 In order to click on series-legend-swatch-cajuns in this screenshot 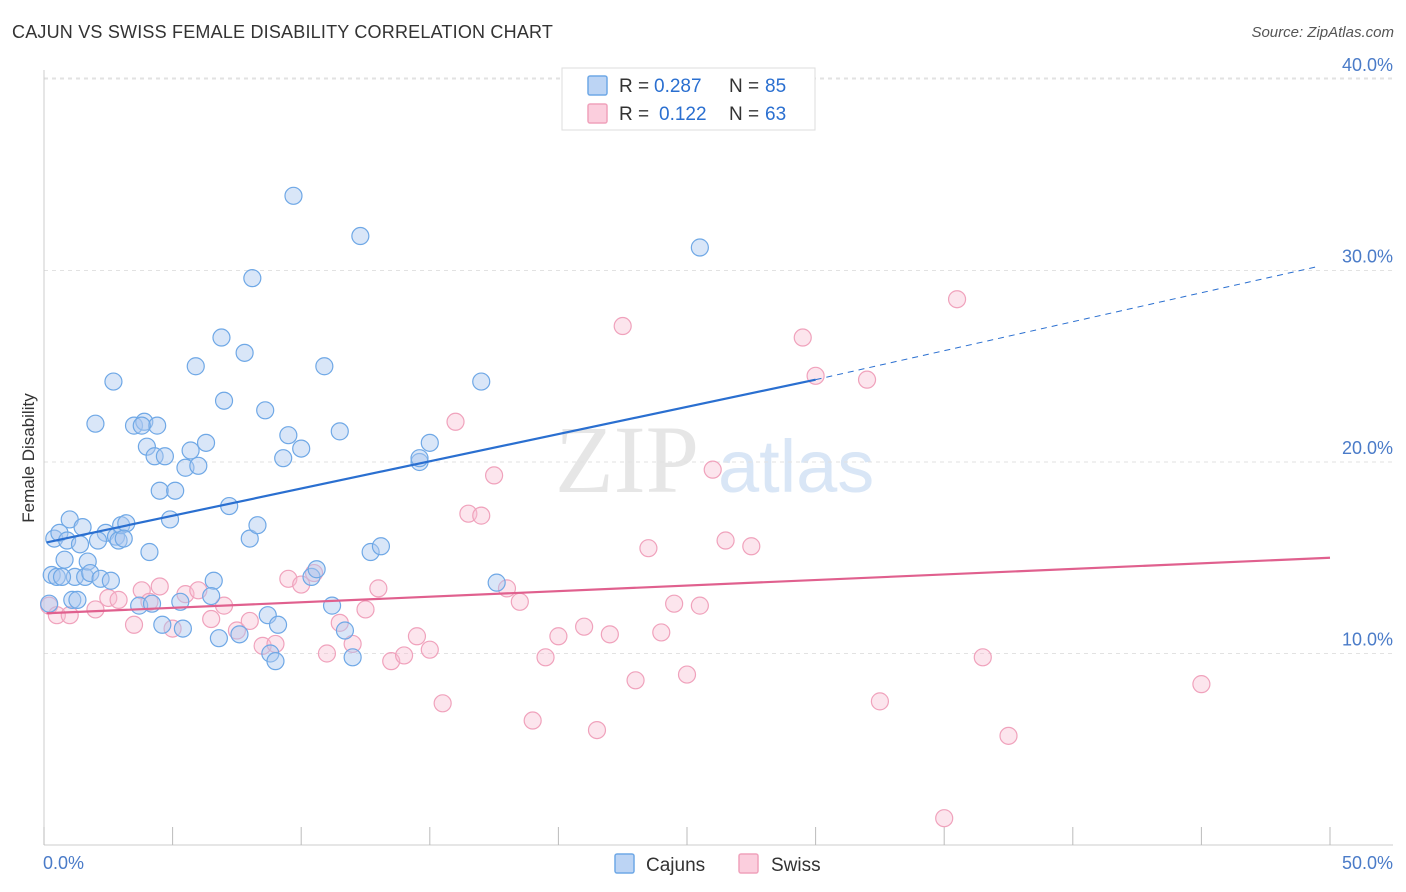, I will do `click(624, 863)`.